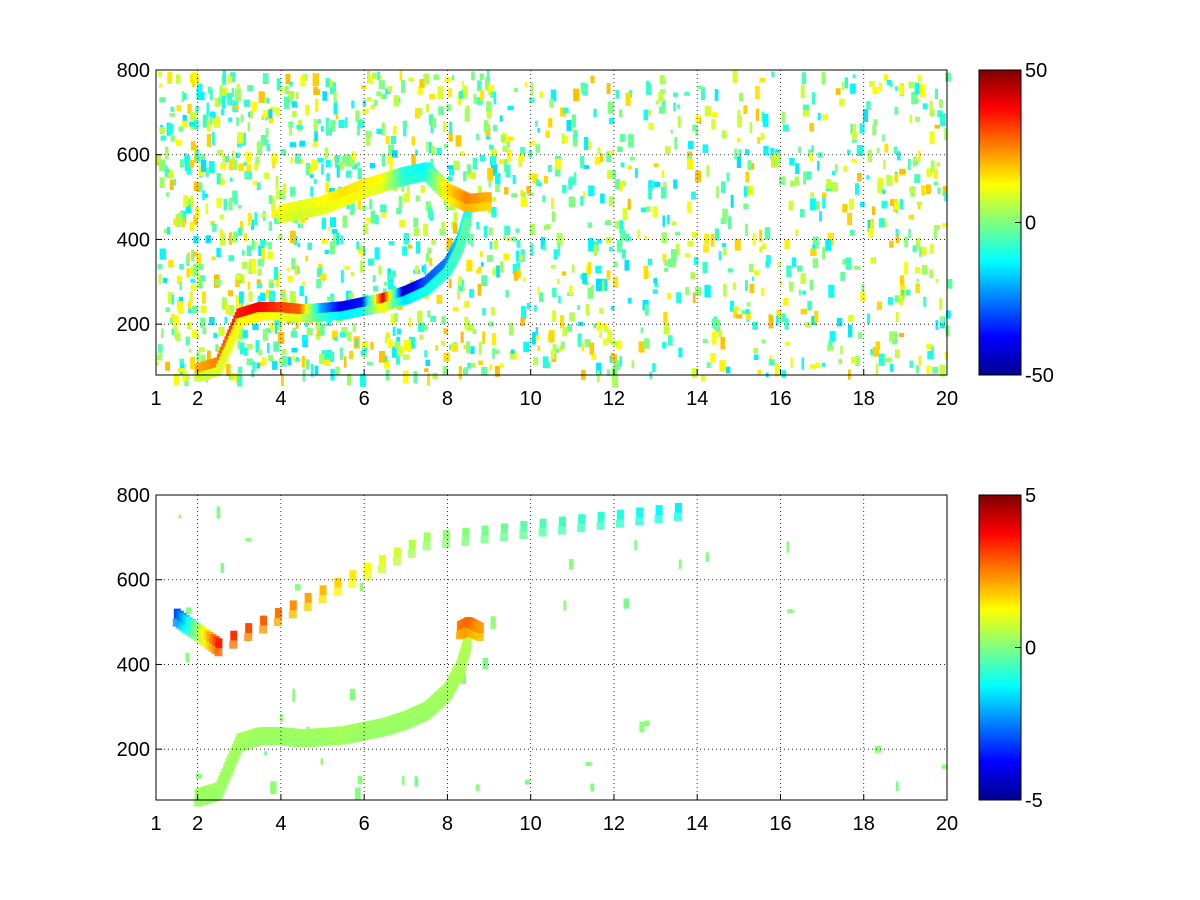 The image size is (1200, 900). Describe the element at coordinates (197, 824) in the screenshot. I see `x-tick-label: 2` at that location.